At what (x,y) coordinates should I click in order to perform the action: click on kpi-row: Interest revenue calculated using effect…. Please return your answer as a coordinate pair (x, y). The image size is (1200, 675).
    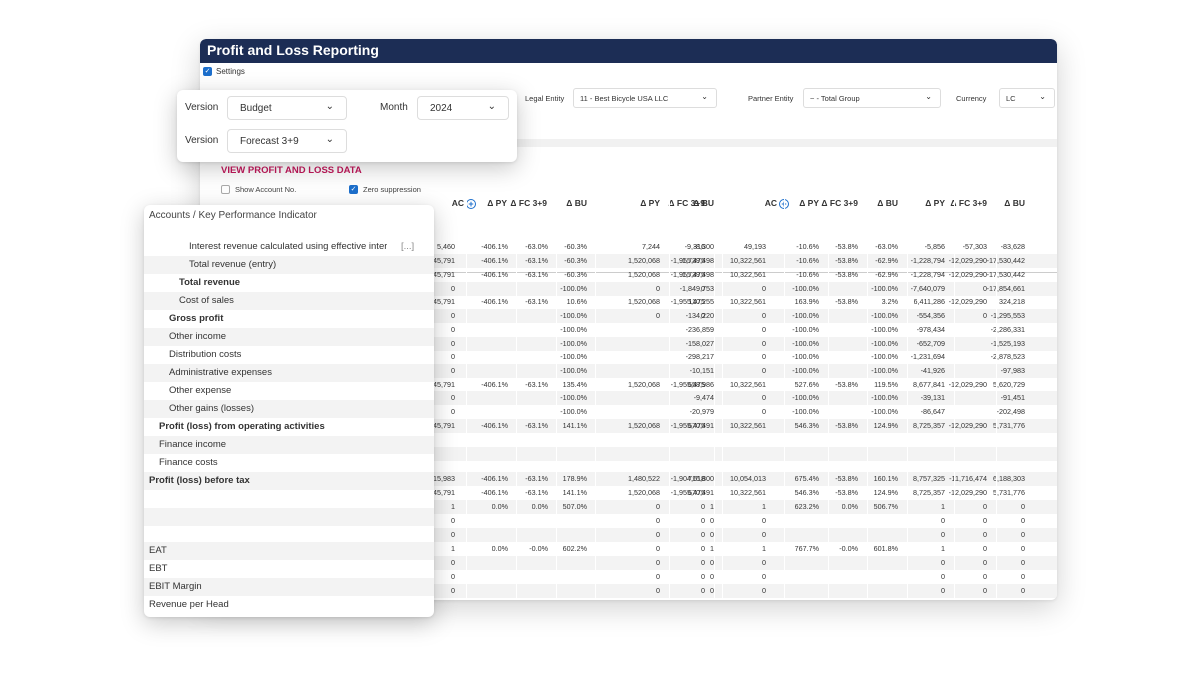
    Looking at the image, I should click on (289, 247).